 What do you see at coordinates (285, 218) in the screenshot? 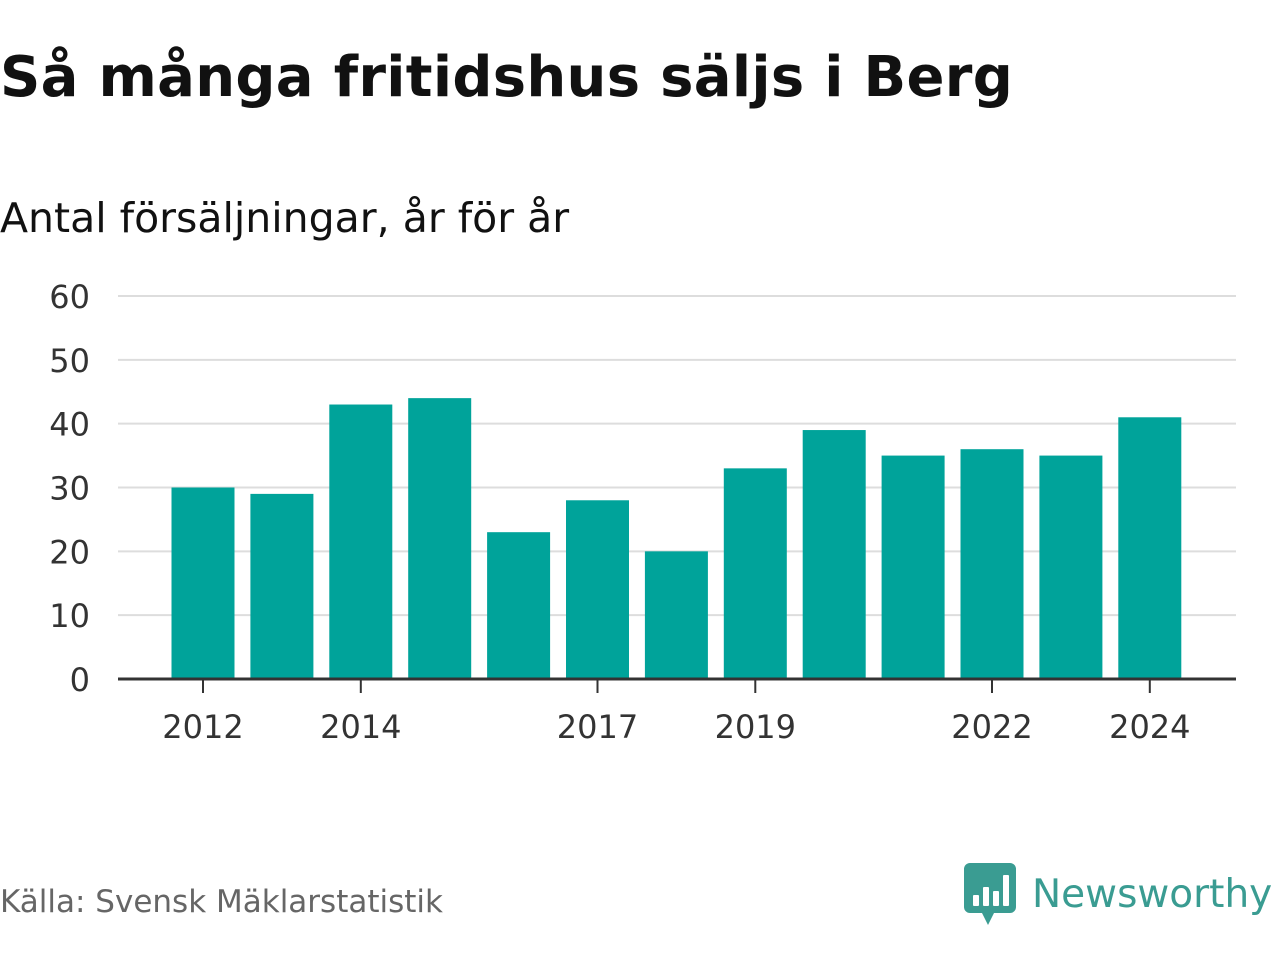
I see `chart-subtitle: Antal försäljningar, år för år` at bounding box center [285, 218].